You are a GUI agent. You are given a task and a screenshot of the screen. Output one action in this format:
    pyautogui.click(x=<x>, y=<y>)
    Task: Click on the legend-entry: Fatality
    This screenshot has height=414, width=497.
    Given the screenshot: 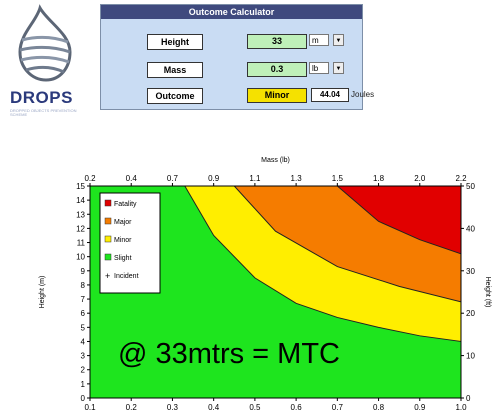 What is the action you would take?
    pyautogui.click(x=125, y=204)
    